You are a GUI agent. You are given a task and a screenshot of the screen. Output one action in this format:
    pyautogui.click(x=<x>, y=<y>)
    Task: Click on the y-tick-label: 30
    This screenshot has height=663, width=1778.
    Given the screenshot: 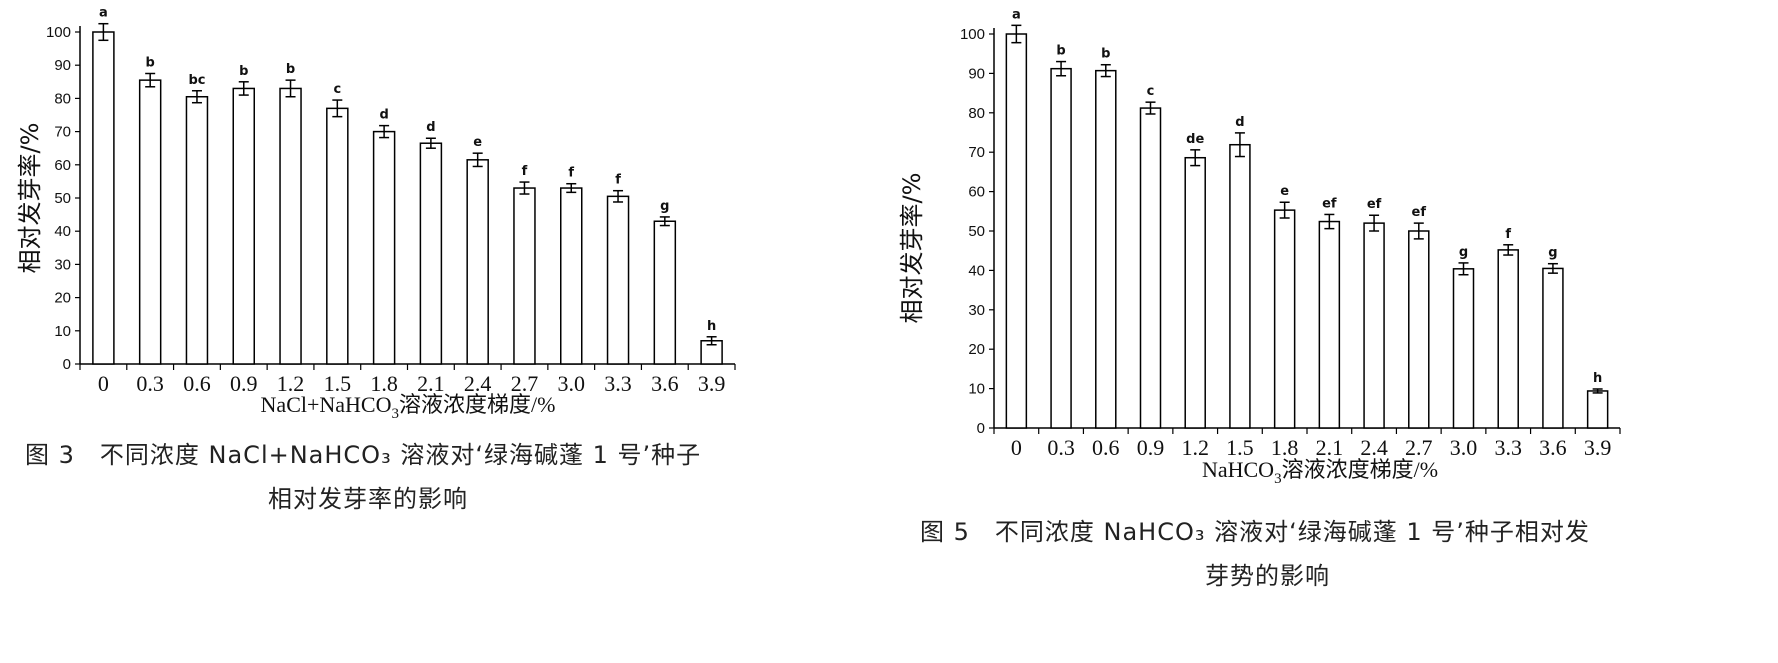 What is the action you would take?
    pyautogui.click(x=976, y=310)
    